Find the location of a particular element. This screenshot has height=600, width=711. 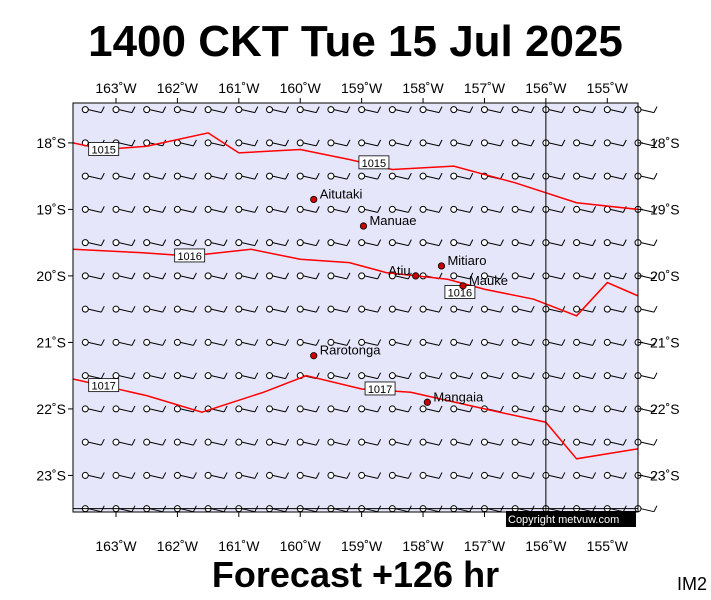

lat-tick-label-left: 19˚S is located at coordinates (51, 209).